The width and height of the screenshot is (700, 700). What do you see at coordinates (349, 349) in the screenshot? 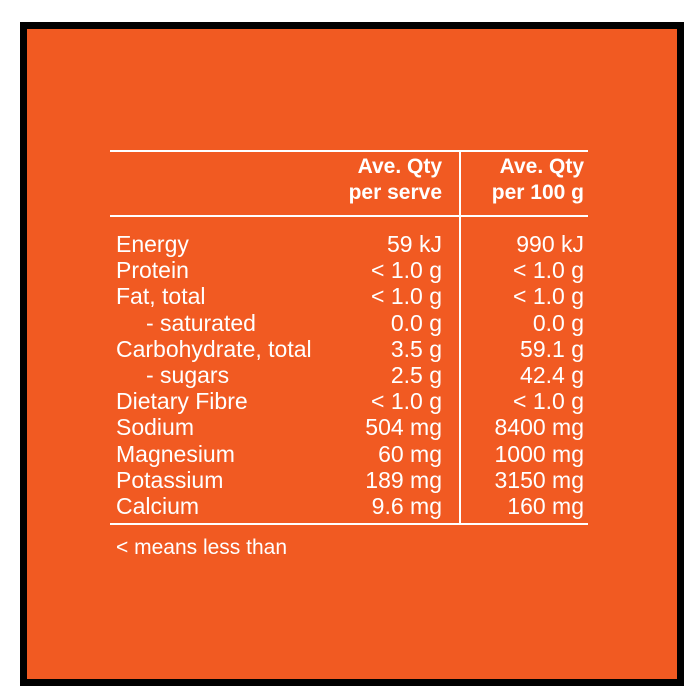
I see `table-row: Carbohydrate, total 3.5 g 59.1 g` at bounding box center [349, 349].